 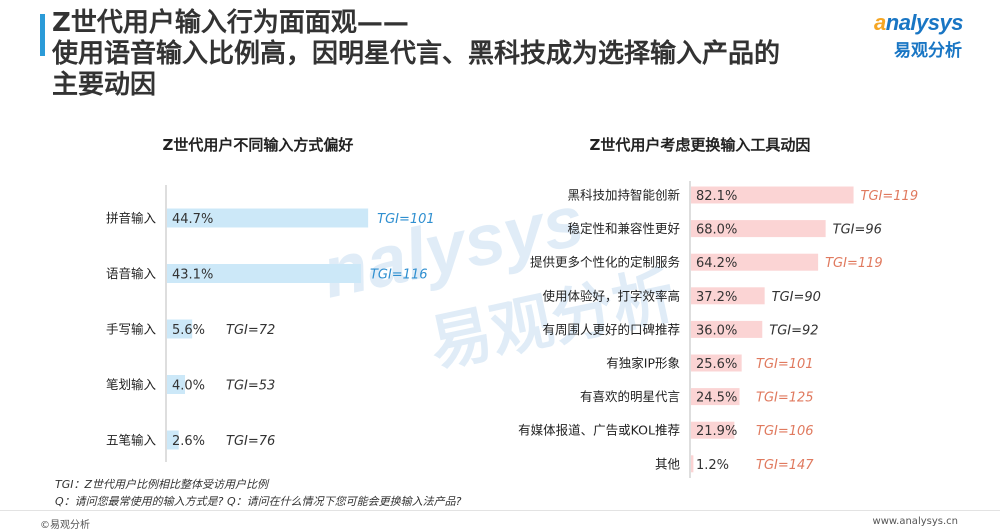 I want to click on category-label: 黑科技加持智能创新, so click(x=623, y=195).